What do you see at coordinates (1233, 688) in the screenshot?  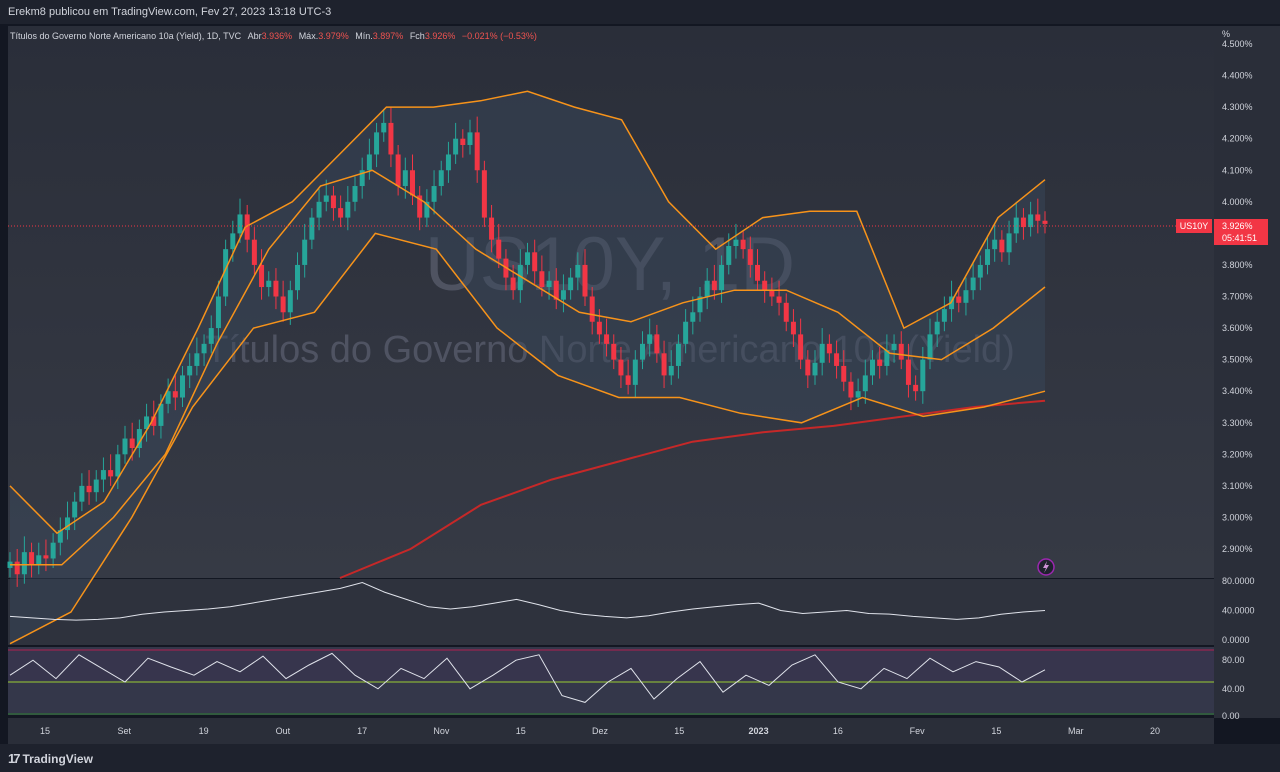 I see `indicator2-axis: 80.00 40.00 0.00` at bounding box center [1233, 688].